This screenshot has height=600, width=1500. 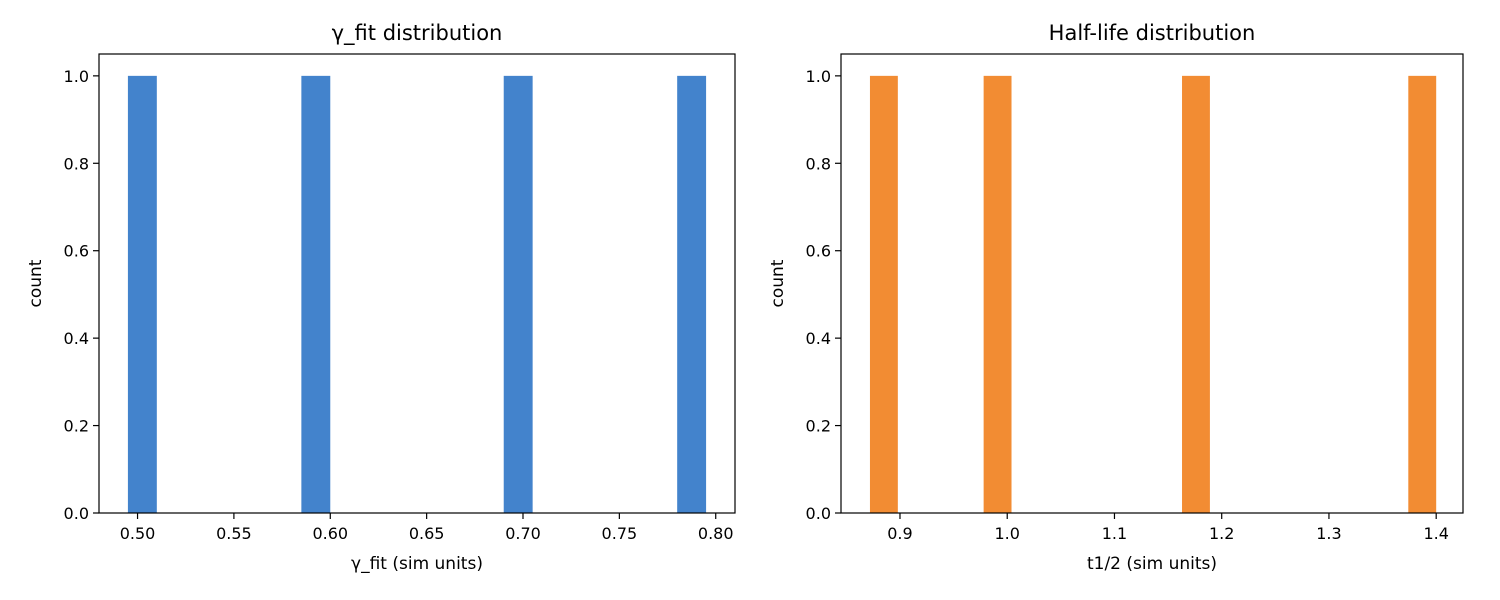 What do you see at coordinates (1114, 533) in the screenshot?
I see `x-tick-label: 1.1` at bounding box center [1114, 533].